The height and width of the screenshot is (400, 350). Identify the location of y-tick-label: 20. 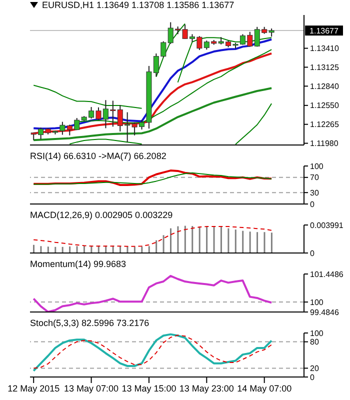
(315, 369).